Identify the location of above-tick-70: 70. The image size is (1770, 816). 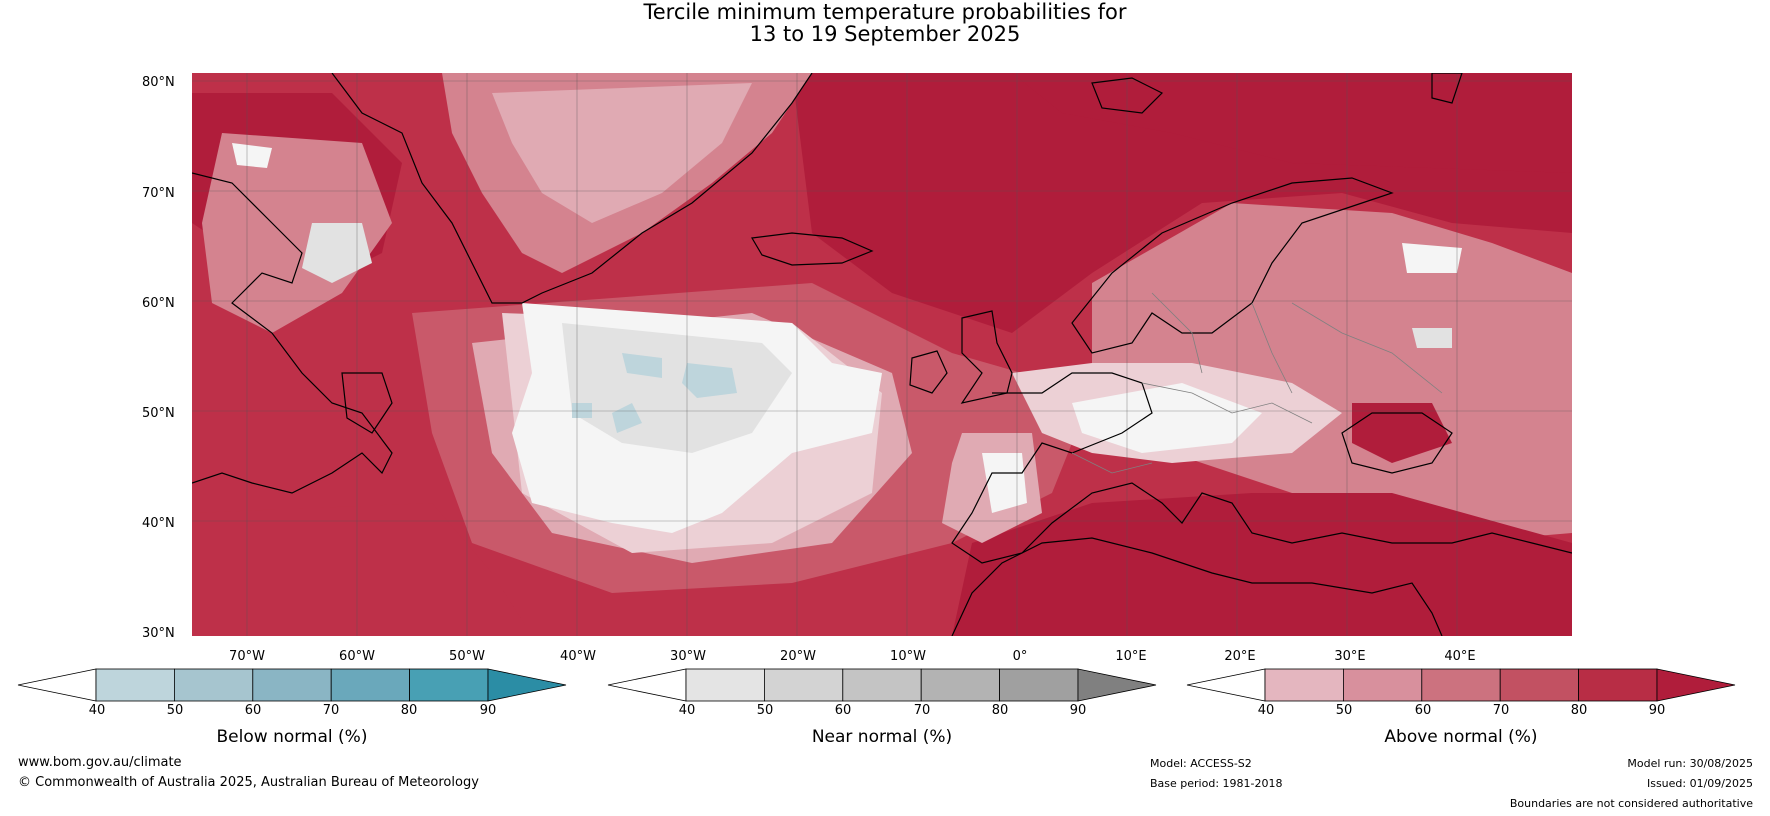
(1501, 710).